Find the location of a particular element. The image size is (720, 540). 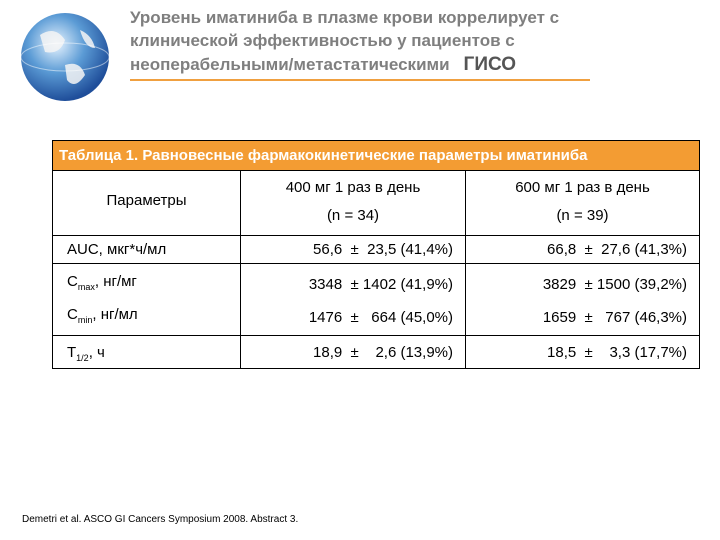

value-text: 18,5 ± 3,3 (17,7%) is located at coordinates (617, 352).